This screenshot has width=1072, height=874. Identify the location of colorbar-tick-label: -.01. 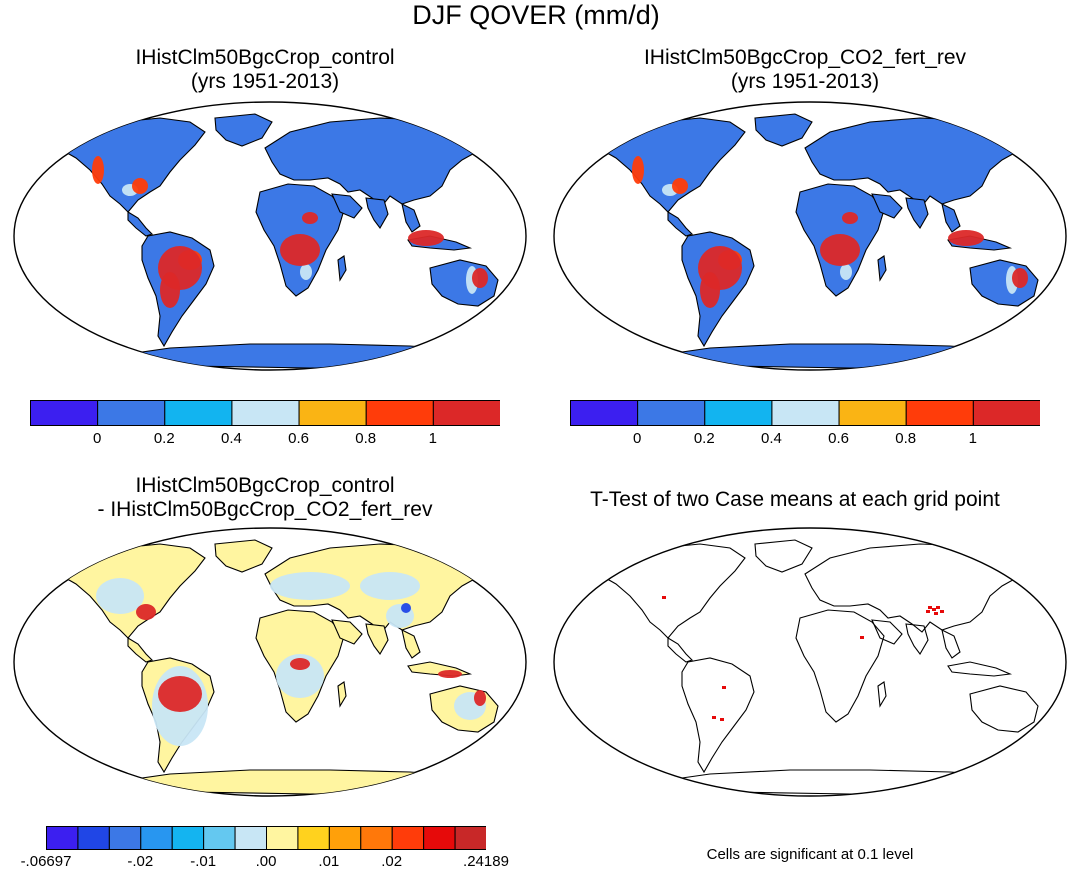
(203, 861).